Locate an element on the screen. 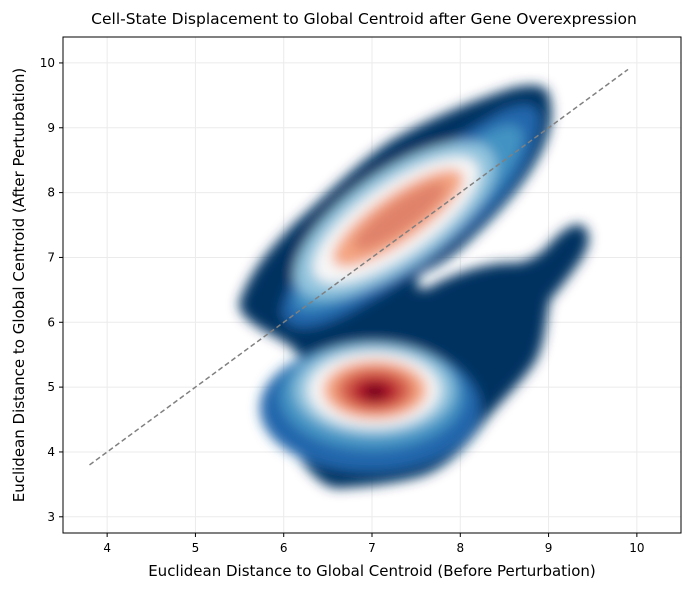  y-tick-label: 9 is located at coordinates (51, 128).